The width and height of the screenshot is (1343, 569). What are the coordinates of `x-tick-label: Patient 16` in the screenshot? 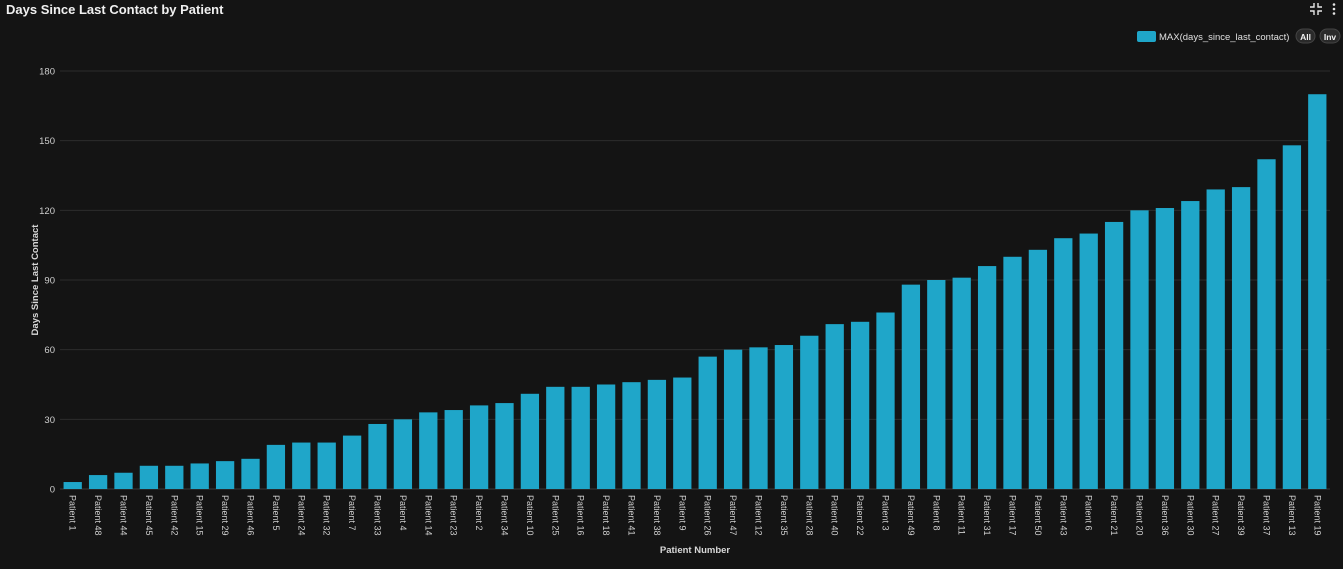 It's located at (581, 515).